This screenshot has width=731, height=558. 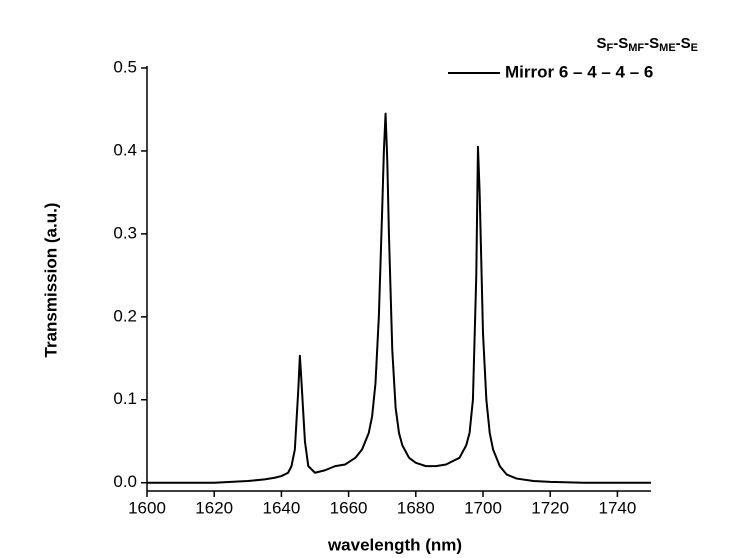 What do you see at coordinates (125, 149) in the screenshot?
I see `y-tick-label: 0.4` at bounding box center [125, 149].